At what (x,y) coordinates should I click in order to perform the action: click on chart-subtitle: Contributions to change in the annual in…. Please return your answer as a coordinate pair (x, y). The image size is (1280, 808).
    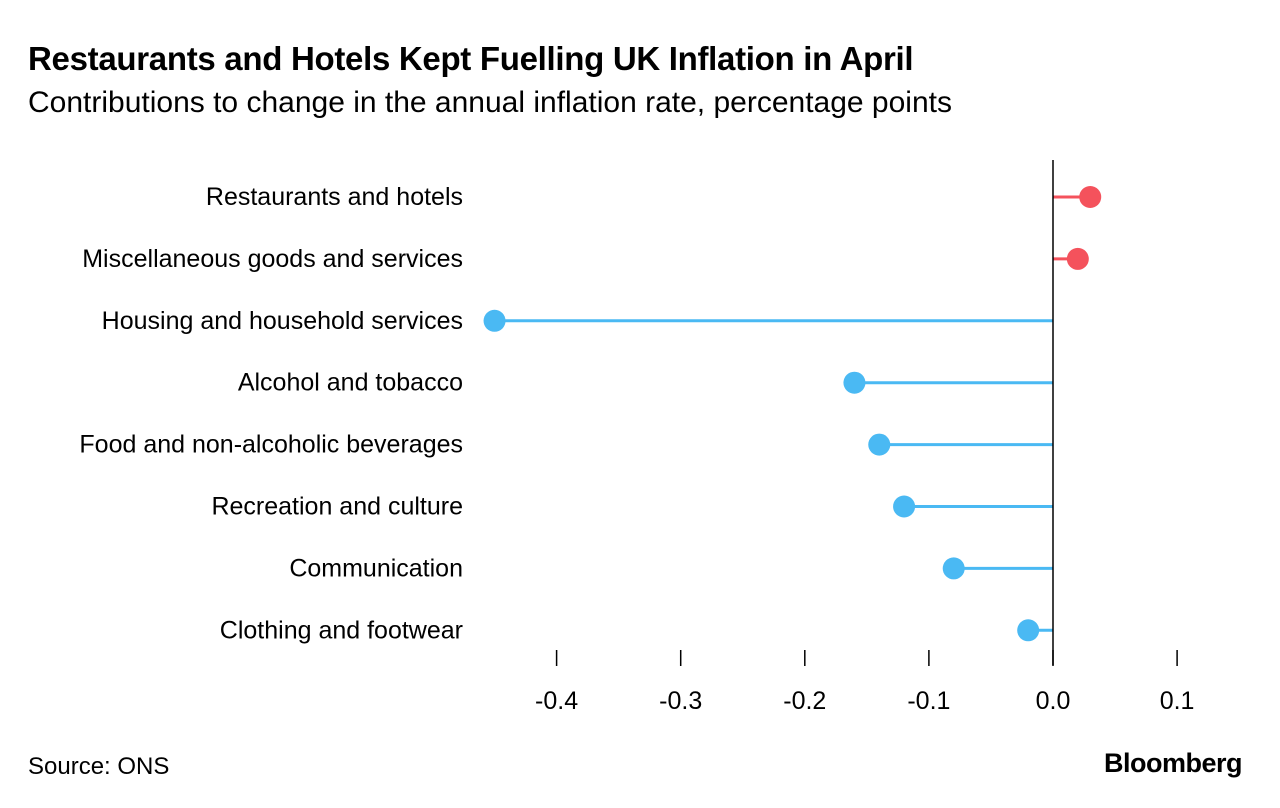
    Looking at the image, I should click on (490, 102).